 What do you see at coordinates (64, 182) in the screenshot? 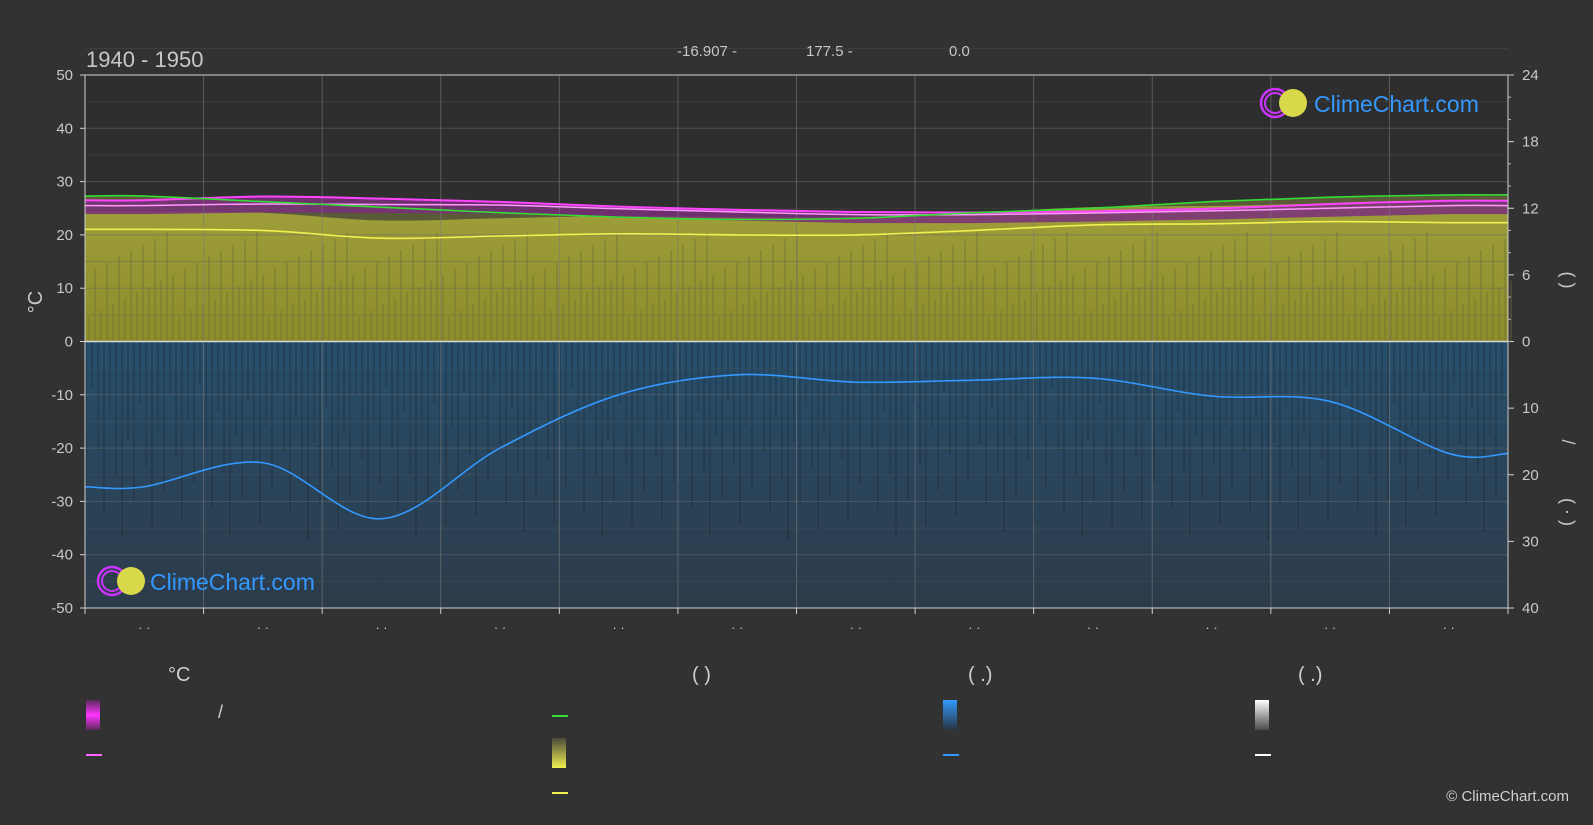
I see `left-tick-label: 30` at bounding box center [64, 182].